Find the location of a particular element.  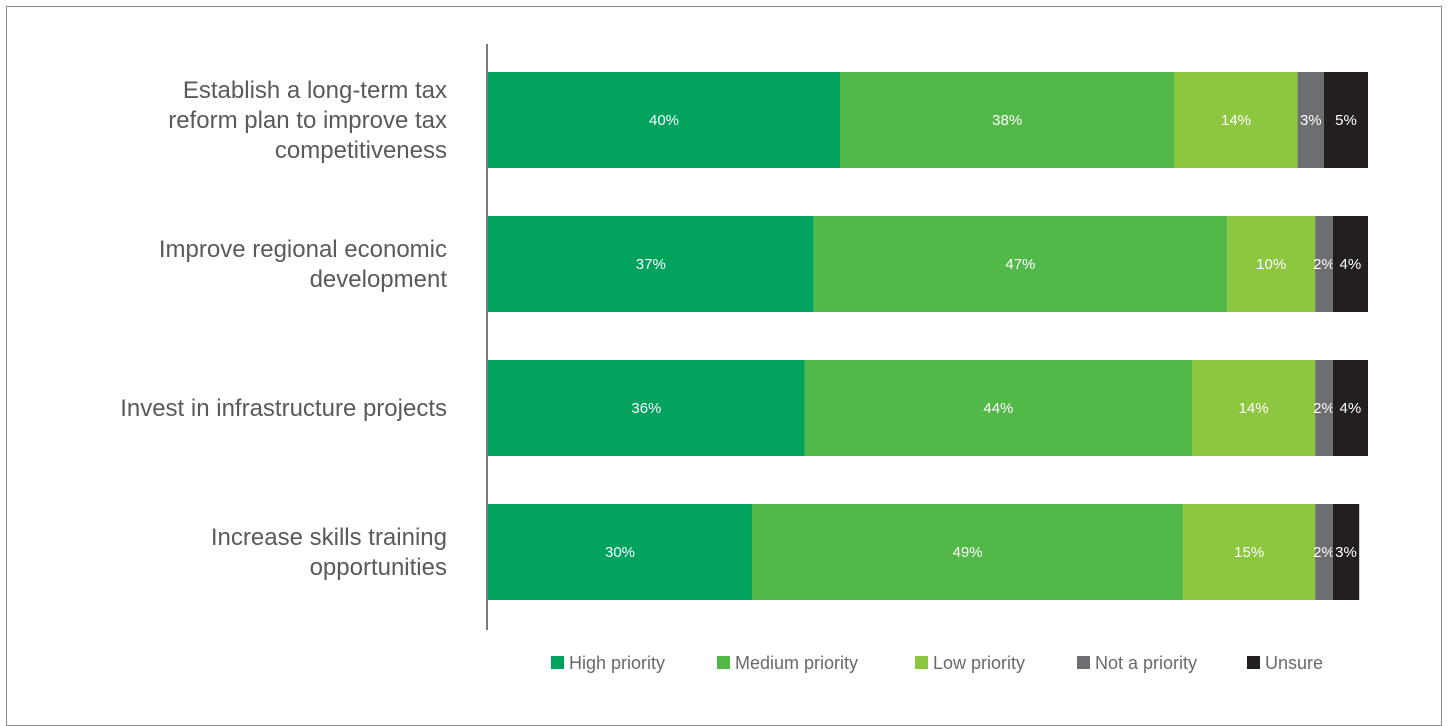

data-label-1-3: 2% is located at coordinates (1324, 264).